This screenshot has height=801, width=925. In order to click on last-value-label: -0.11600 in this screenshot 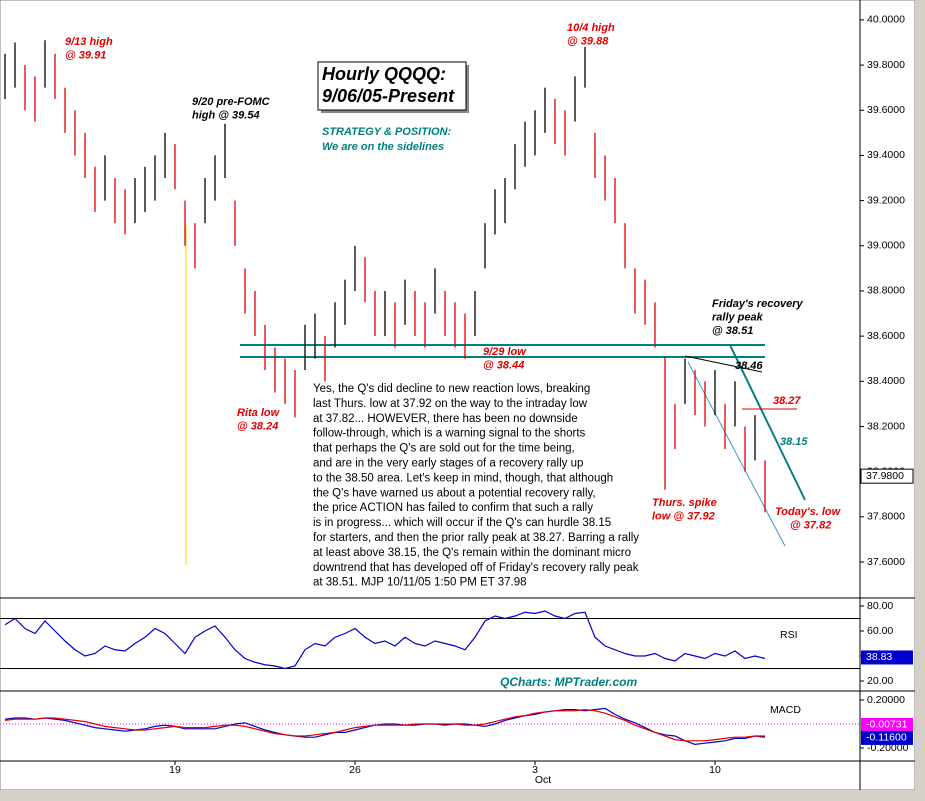, I will do `click(886, 738)`.